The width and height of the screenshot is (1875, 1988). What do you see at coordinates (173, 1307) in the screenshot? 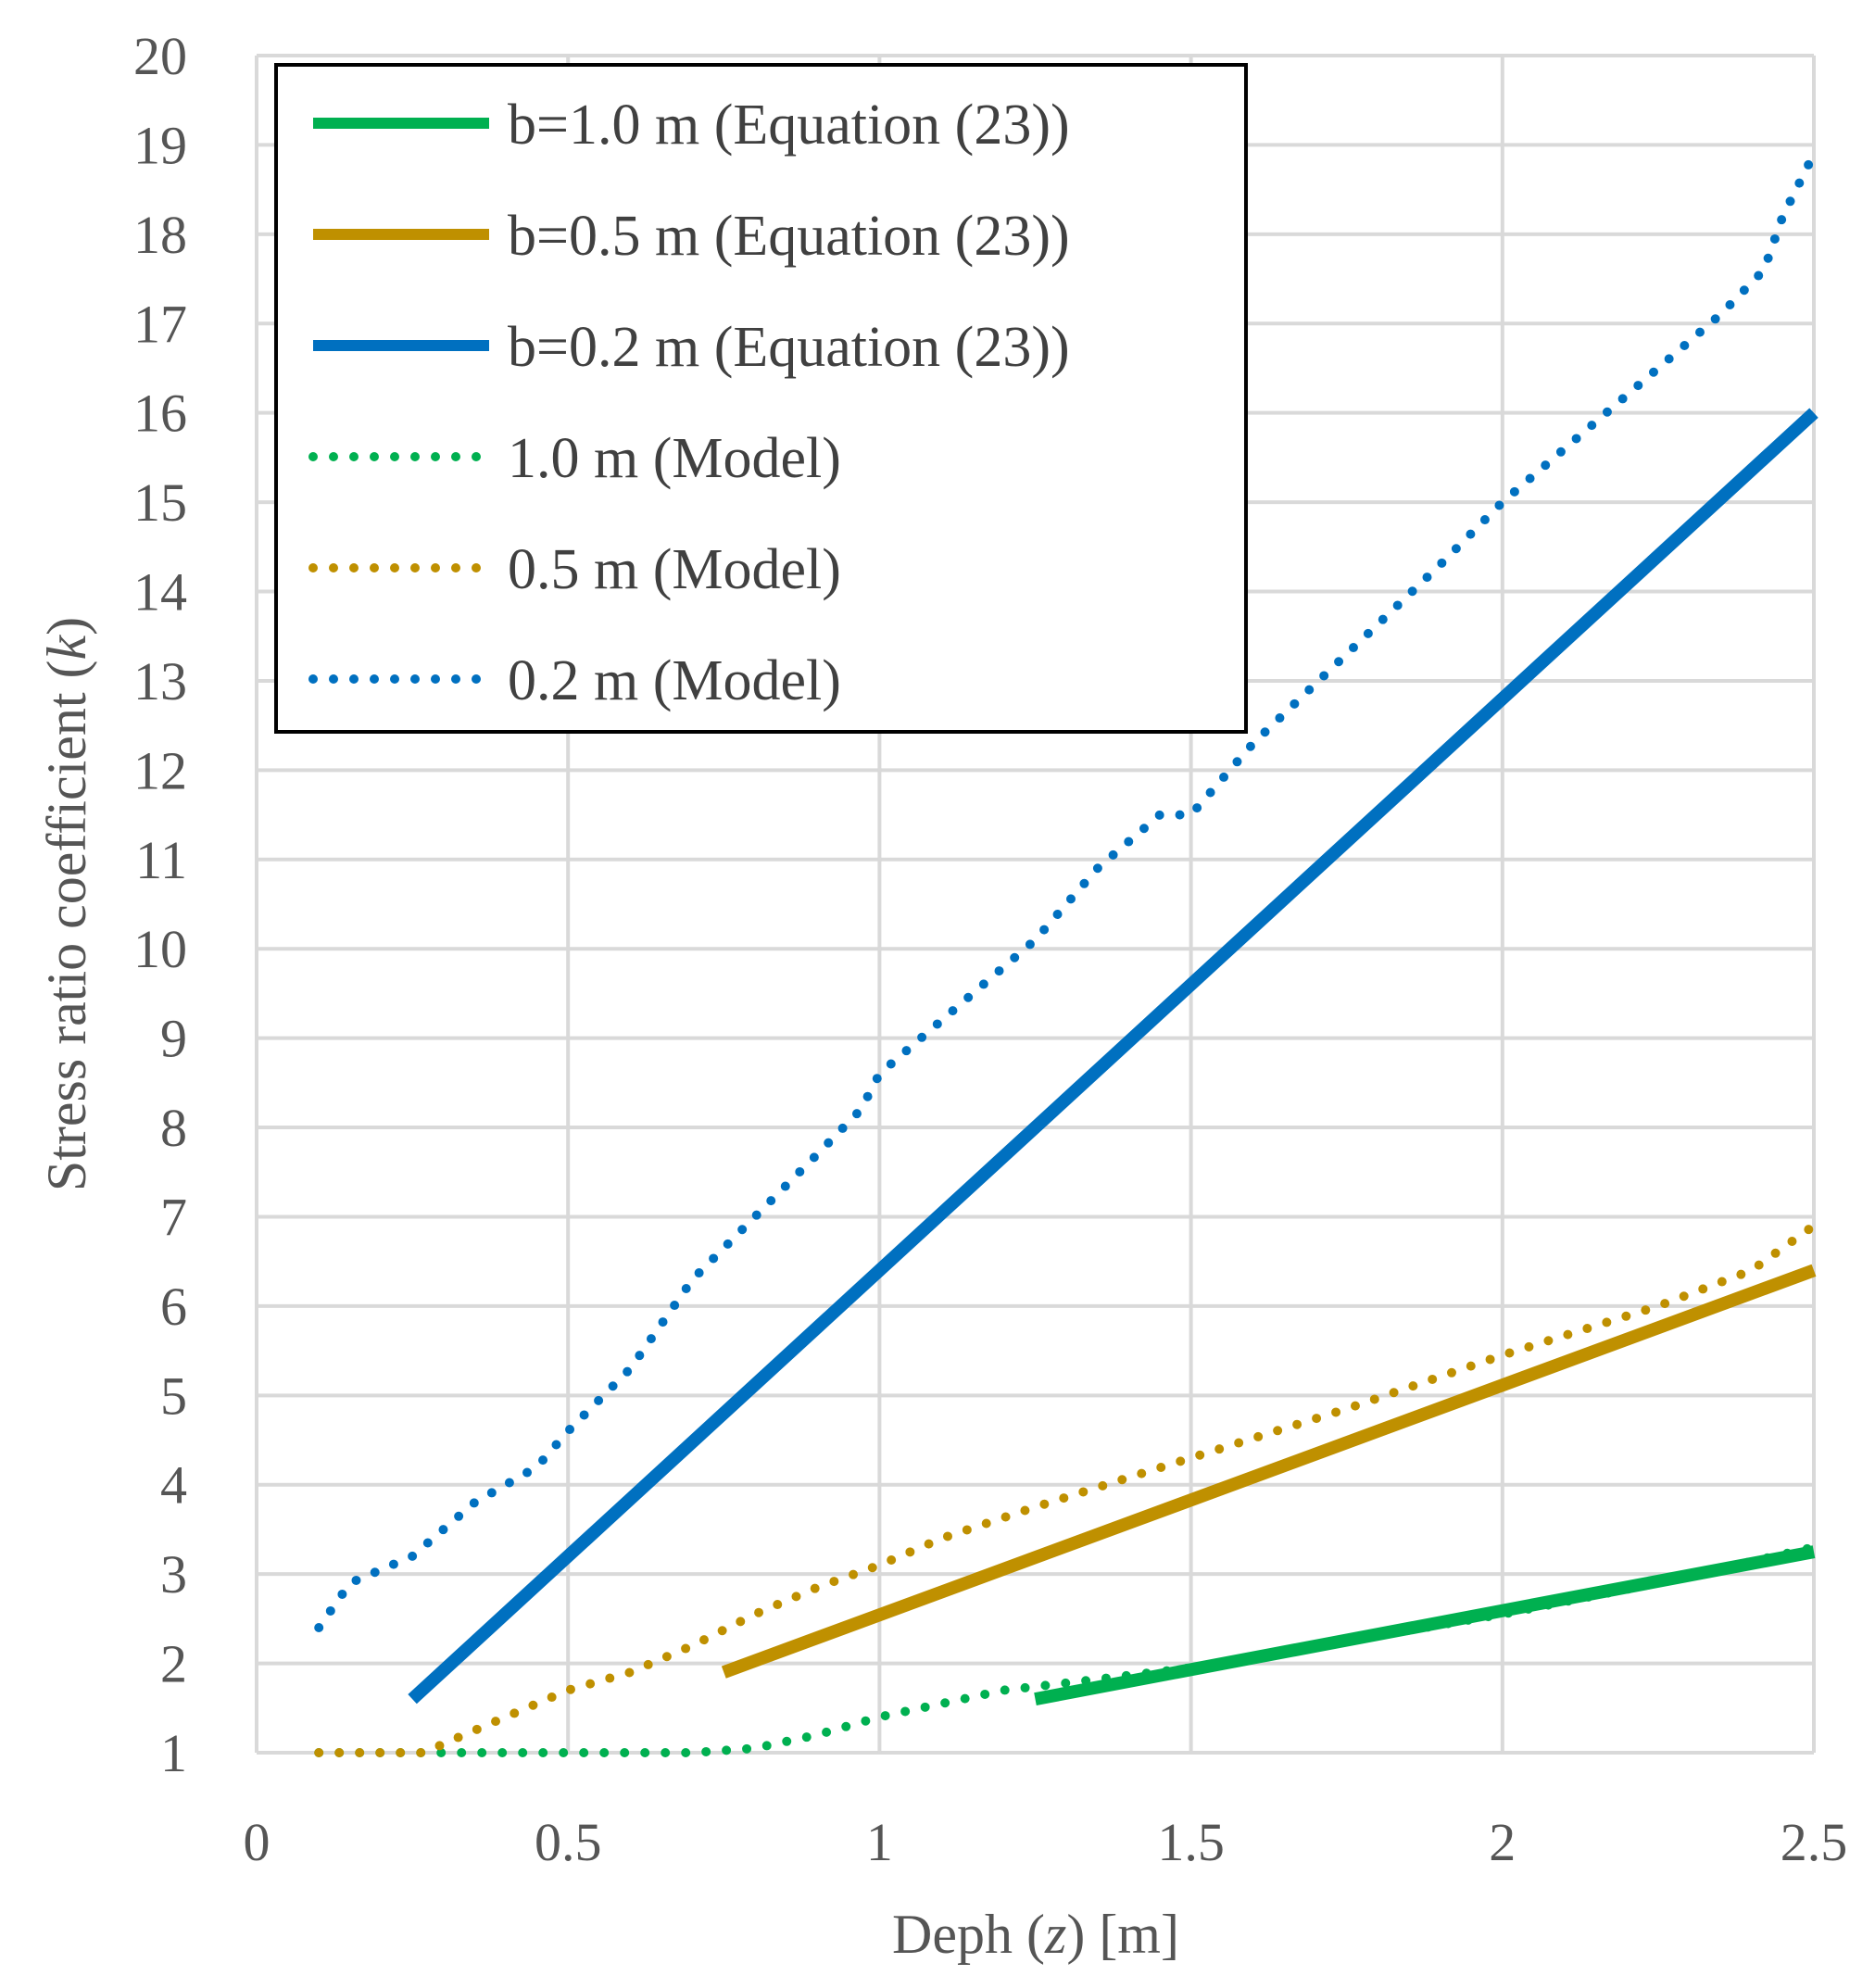
I see `y-tick-label: 6` at bounding box center [173, 1307].